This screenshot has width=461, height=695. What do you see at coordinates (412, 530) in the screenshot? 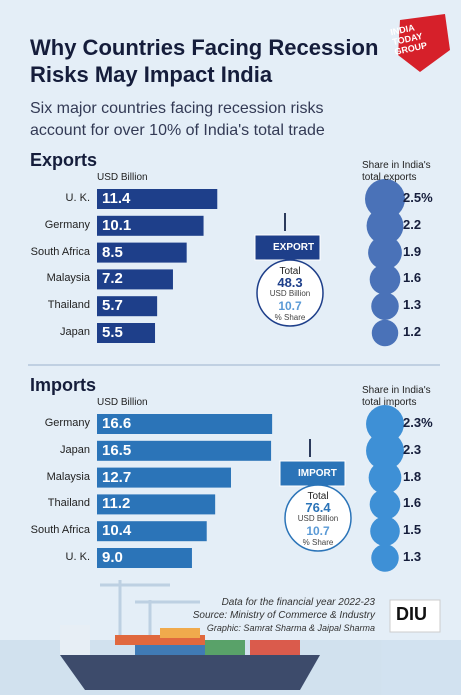
I see `share-value: 1.5` at bounding box center [412, 530].